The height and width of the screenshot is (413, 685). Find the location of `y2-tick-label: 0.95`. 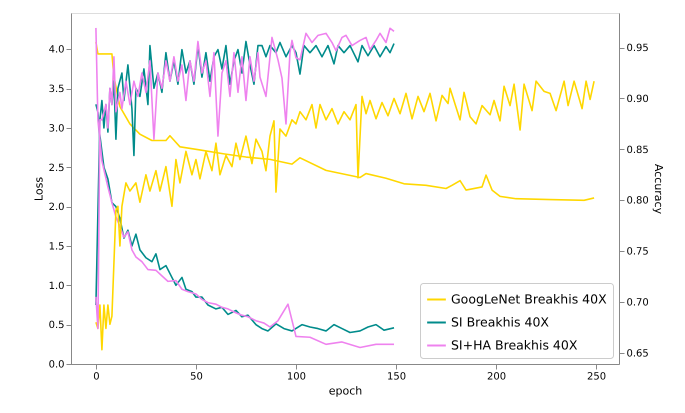

y2-tick-label: 0.95 is located at coordinates (637, 48).